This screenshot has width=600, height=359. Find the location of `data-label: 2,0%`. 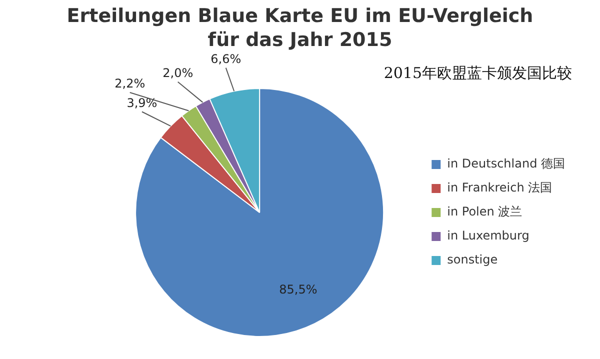

data-label: 2,0% is located at coordinates (178, 73).